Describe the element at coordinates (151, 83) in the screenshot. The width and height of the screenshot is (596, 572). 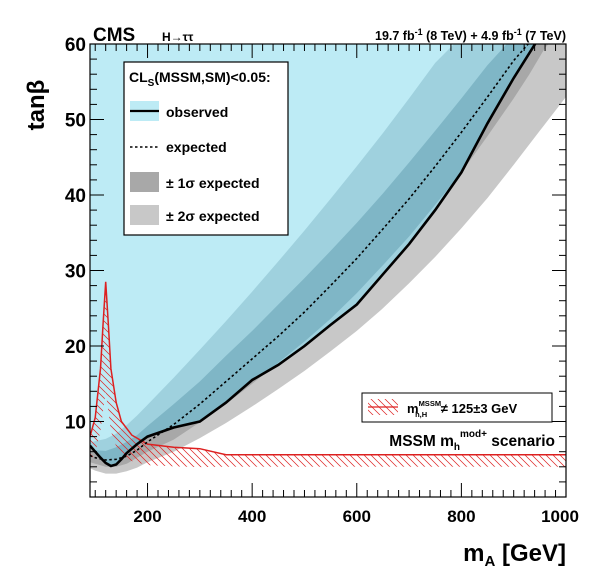
I see `legend-header-sub: S` at that location.